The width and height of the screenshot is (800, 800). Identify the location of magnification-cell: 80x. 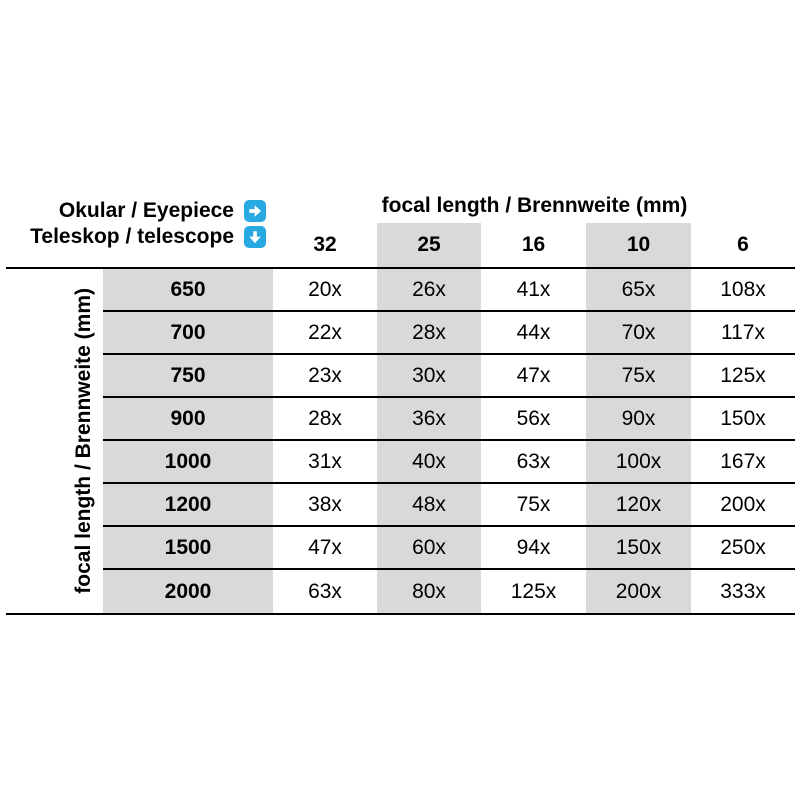
(429, 591).